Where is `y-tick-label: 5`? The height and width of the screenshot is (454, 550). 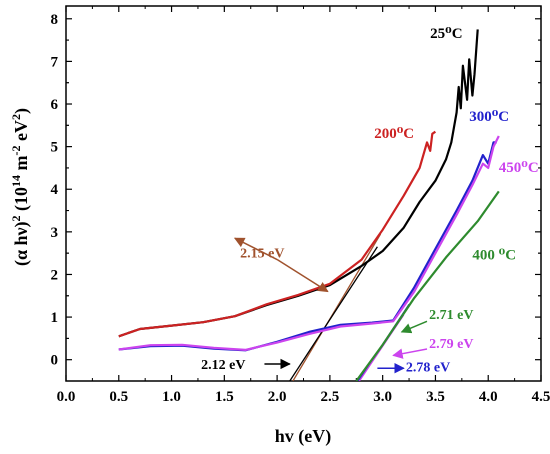 y-tick-label: 5 is located at coordinates (55, 148).